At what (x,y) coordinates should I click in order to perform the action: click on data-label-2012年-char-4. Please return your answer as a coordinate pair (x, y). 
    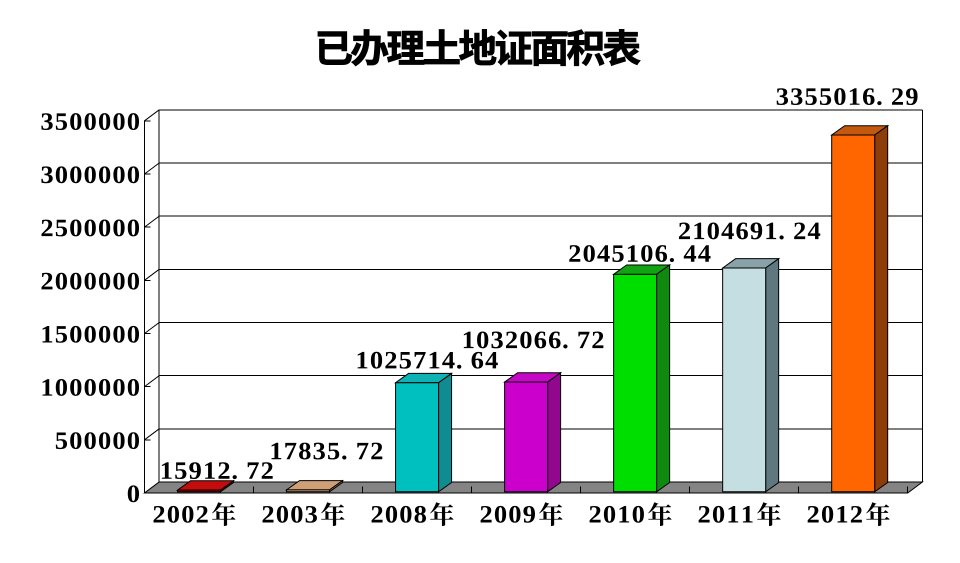
    Looking at the image, I should click on (840, 97).